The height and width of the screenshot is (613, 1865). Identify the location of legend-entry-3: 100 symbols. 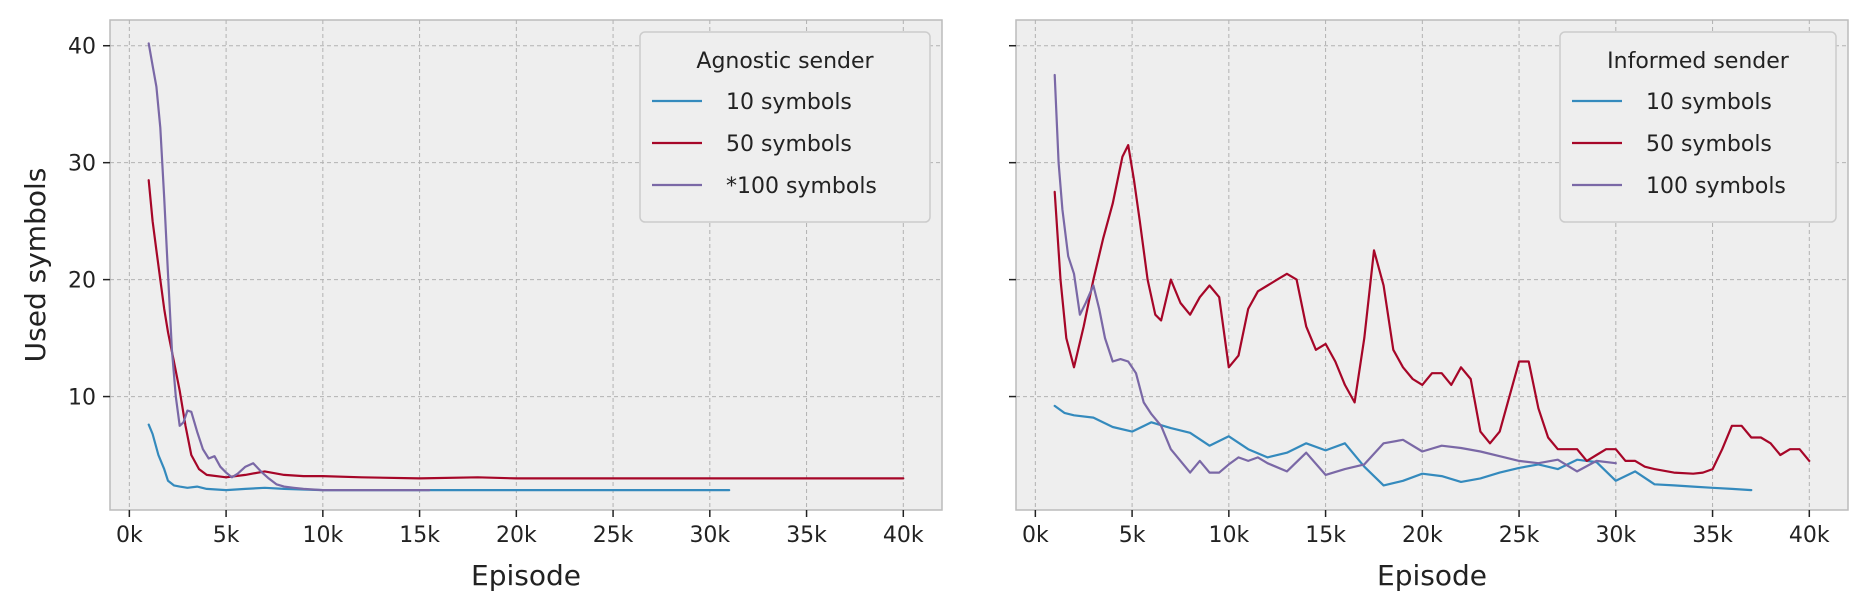
(1716, 186).